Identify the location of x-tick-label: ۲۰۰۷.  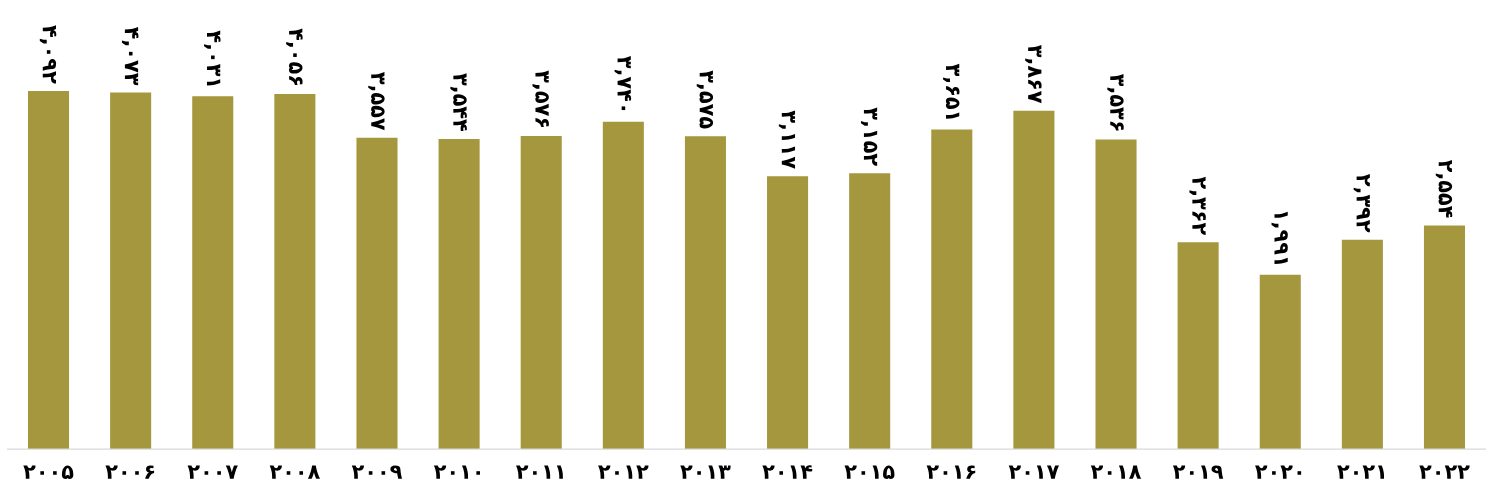
(212, 472).